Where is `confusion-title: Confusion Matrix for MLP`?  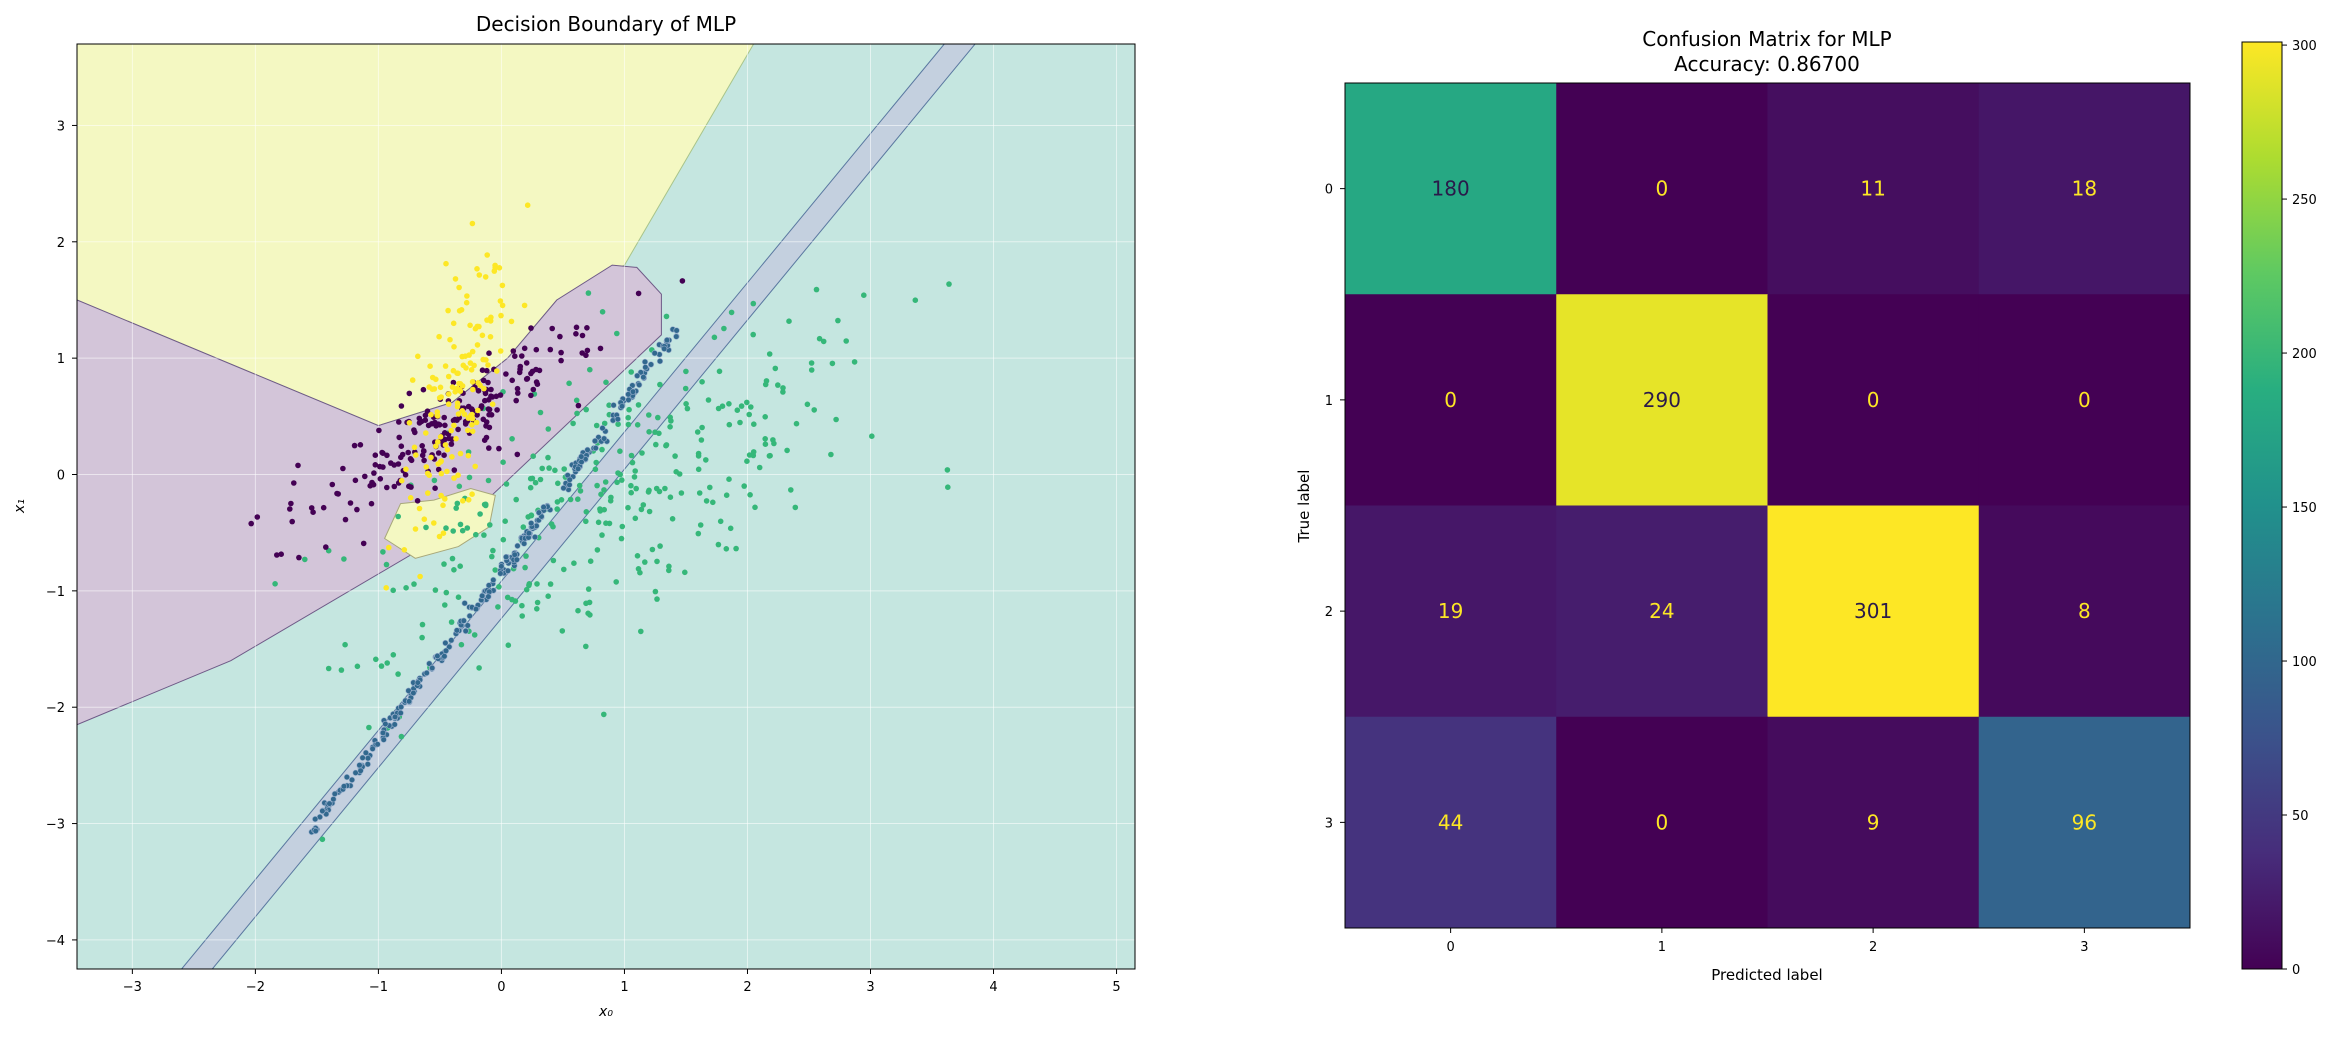 confusion-title: Confusion Matrix for MLP is located at coordinates (1766, 39).